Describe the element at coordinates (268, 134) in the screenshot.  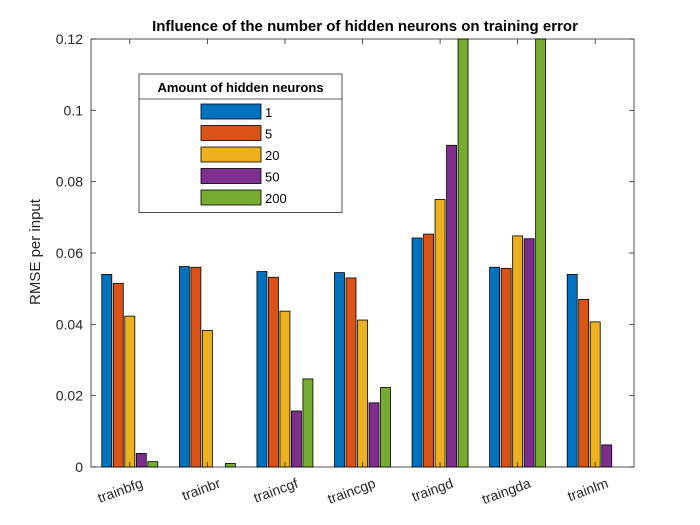
I see `legend-entry-5: 5` at that location.